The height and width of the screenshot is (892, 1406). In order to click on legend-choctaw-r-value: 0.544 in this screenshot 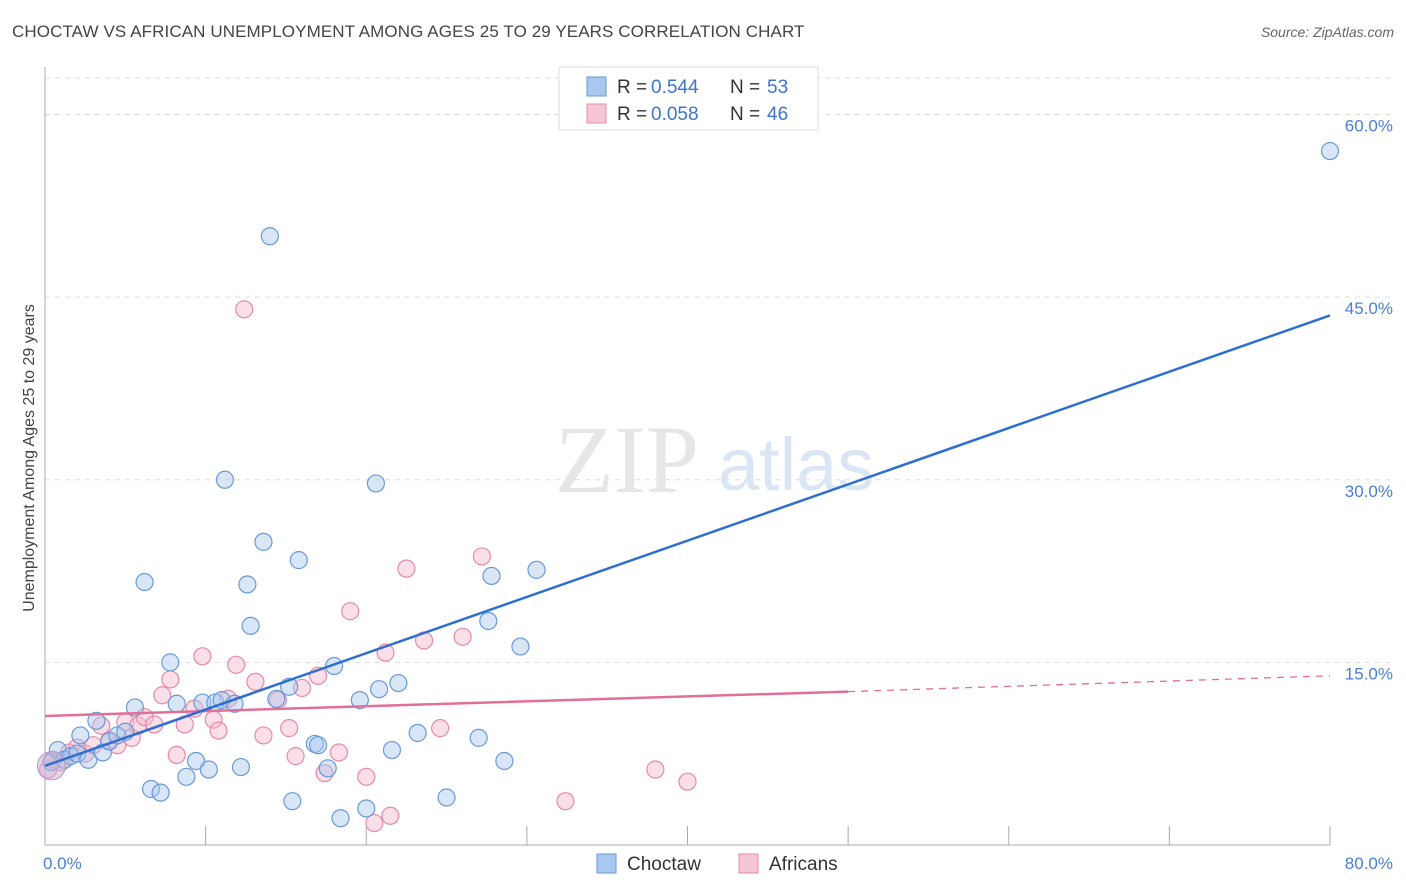, I will do `click(675, 87)`.